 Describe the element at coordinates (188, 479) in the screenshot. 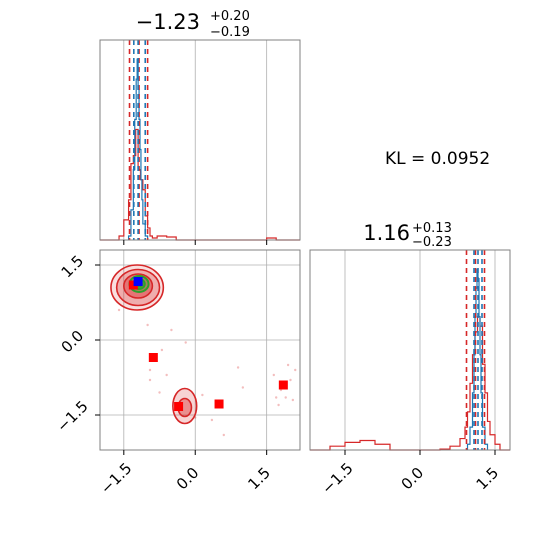

I see `joint-x-tick-label: 0.0` at that location.